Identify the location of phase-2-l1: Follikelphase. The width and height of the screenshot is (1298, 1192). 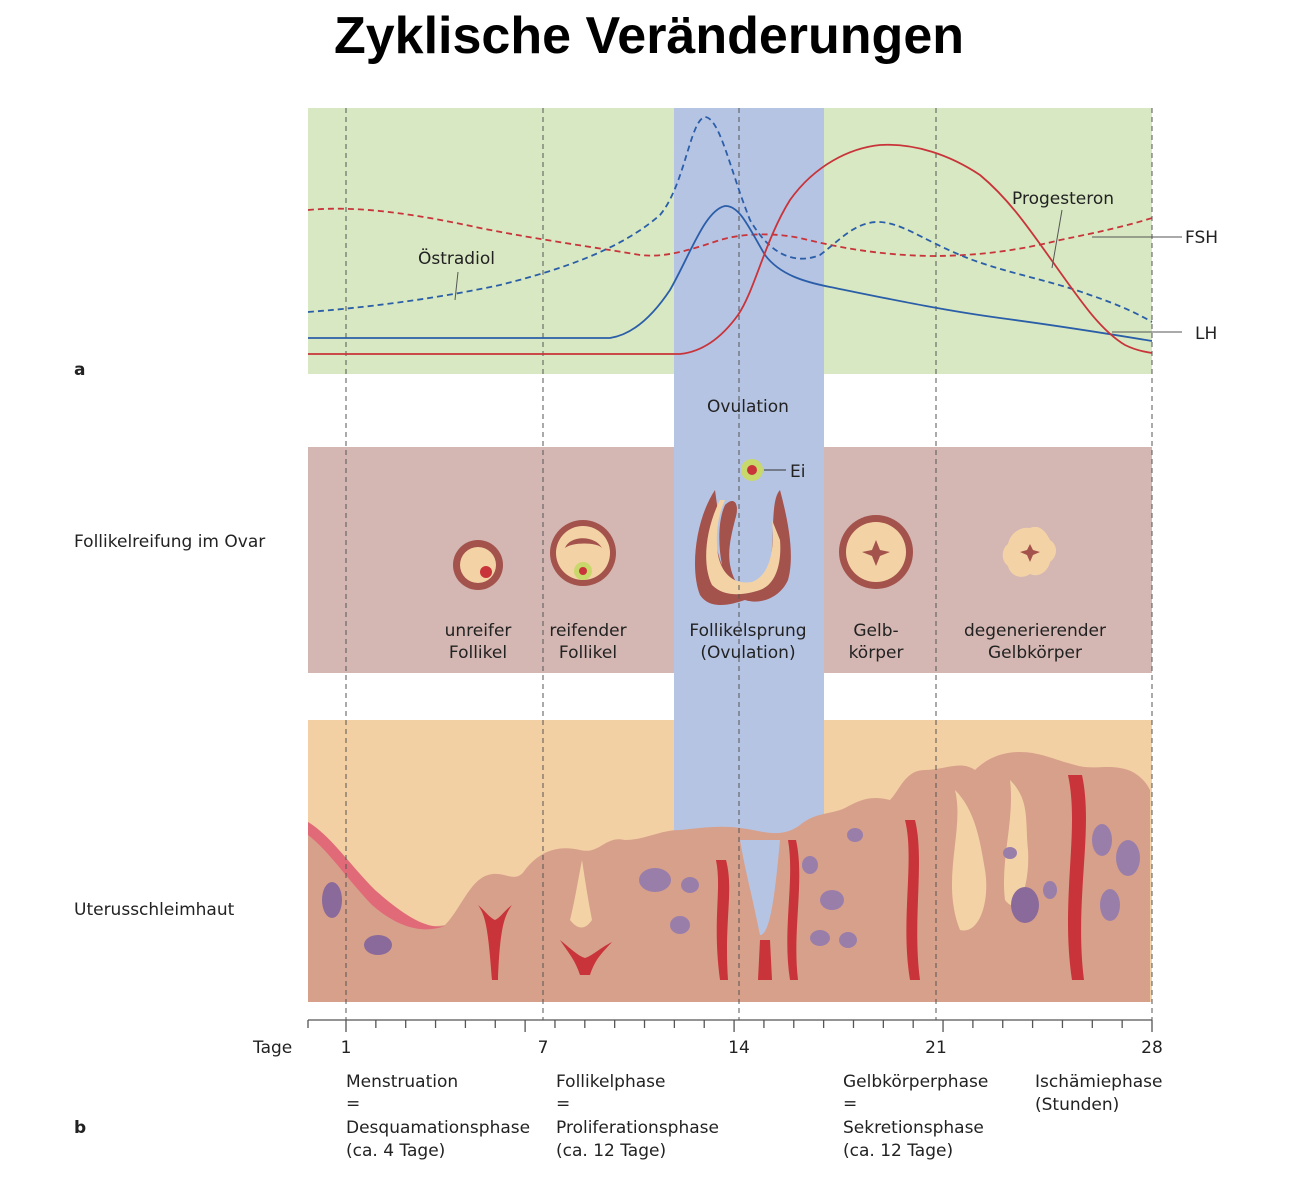
(610, 1082).